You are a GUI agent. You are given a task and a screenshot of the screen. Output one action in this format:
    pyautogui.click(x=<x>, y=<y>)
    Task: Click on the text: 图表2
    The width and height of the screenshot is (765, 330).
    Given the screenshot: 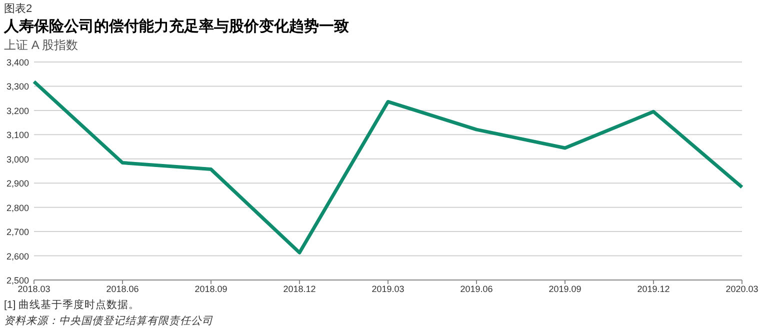 What is the action you would take?
    pyautogui.click(x=18, y=8)
    